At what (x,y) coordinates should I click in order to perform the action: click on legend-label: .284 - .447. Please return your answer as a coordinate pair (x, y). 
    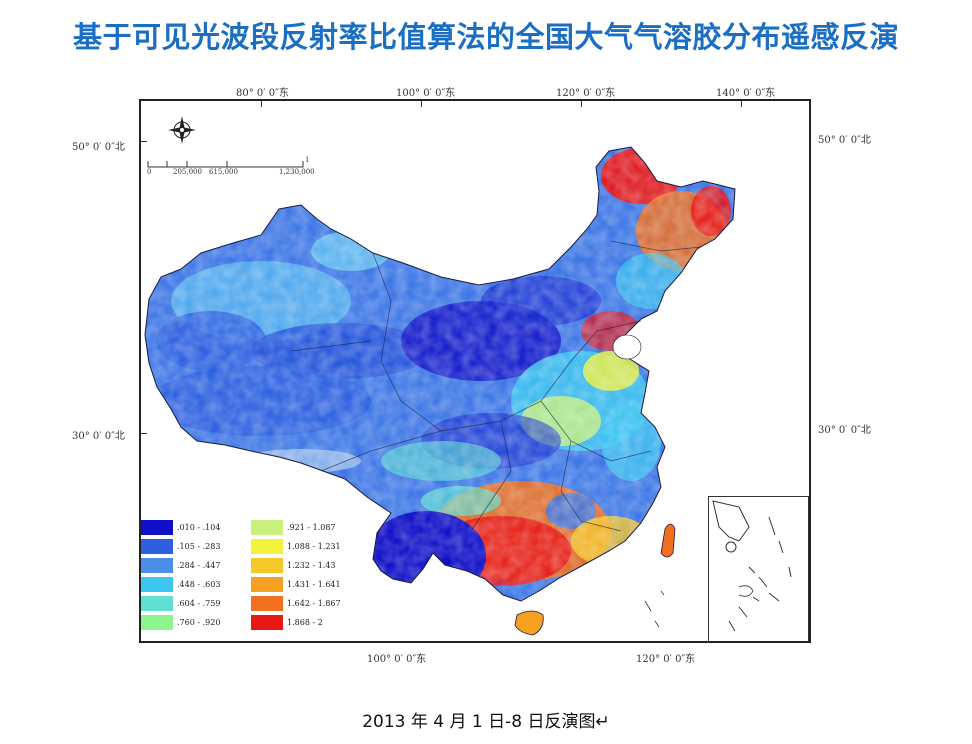
    Looking at the image, I should click on (199, 565).